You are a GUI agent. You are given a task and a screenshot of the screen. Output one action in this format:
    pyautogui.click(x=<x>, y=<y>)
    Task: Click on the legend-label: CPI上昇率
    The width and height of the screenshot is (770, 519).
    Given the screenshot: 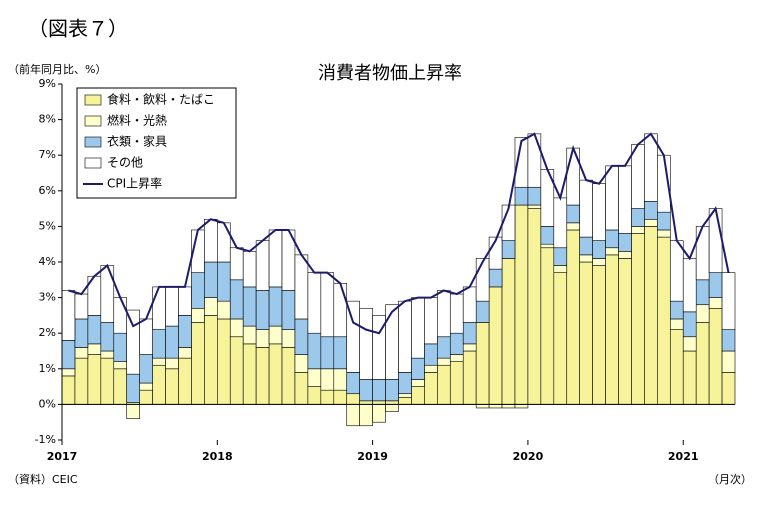 What is the action you would take?
    pyautogui.click(x=134, y=183)
    